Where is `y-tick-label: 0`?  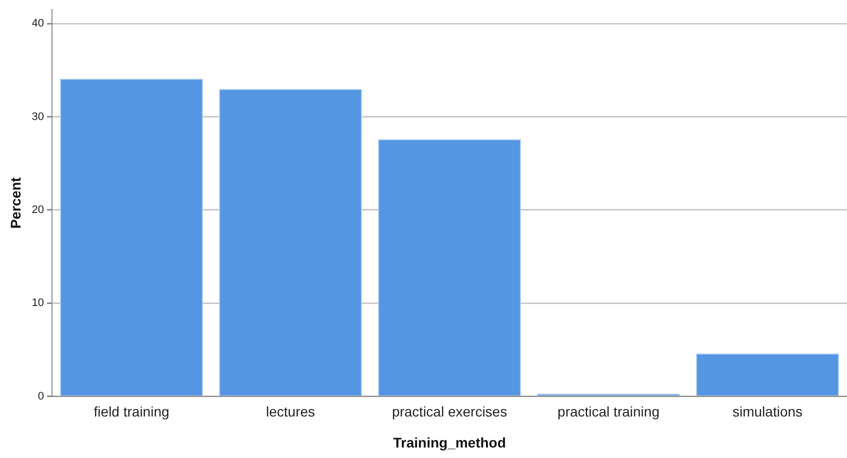 y-tick-label: 0 is located at coordinates (41, 396).